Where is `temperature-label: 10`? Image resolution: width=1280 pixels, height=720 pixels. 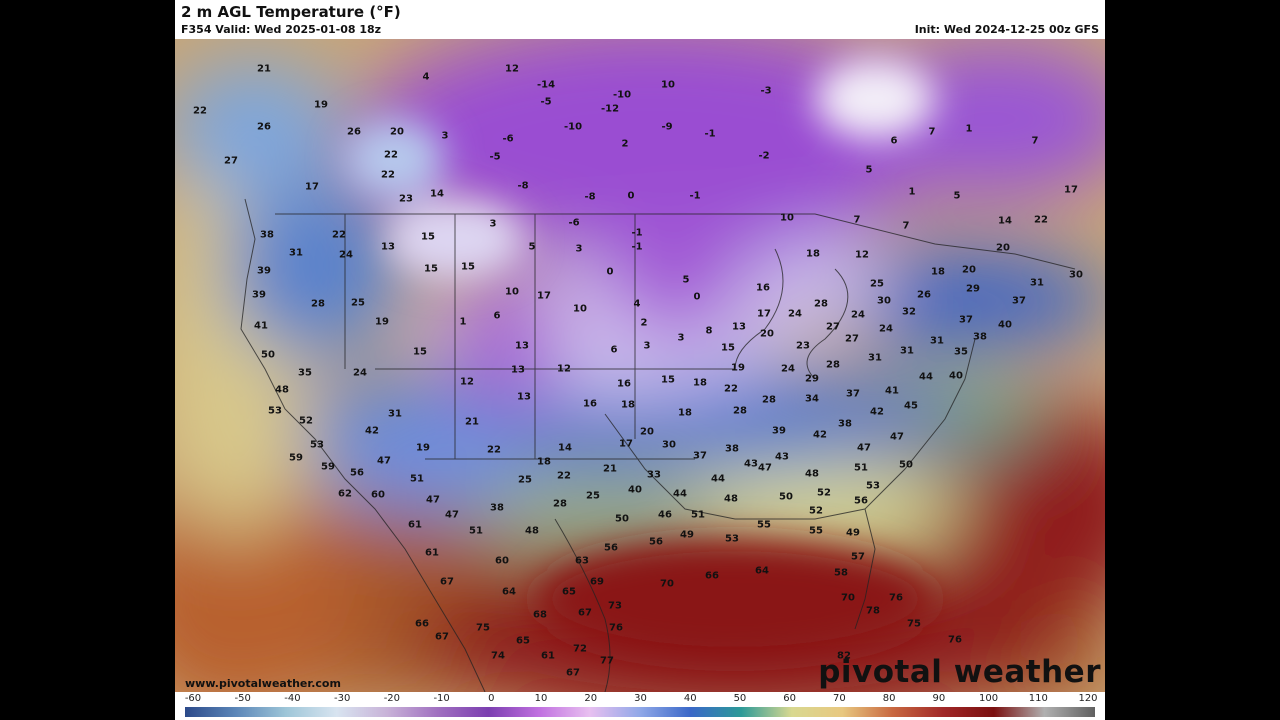
temperature-label: 10 is located at coordinates (512, 292).